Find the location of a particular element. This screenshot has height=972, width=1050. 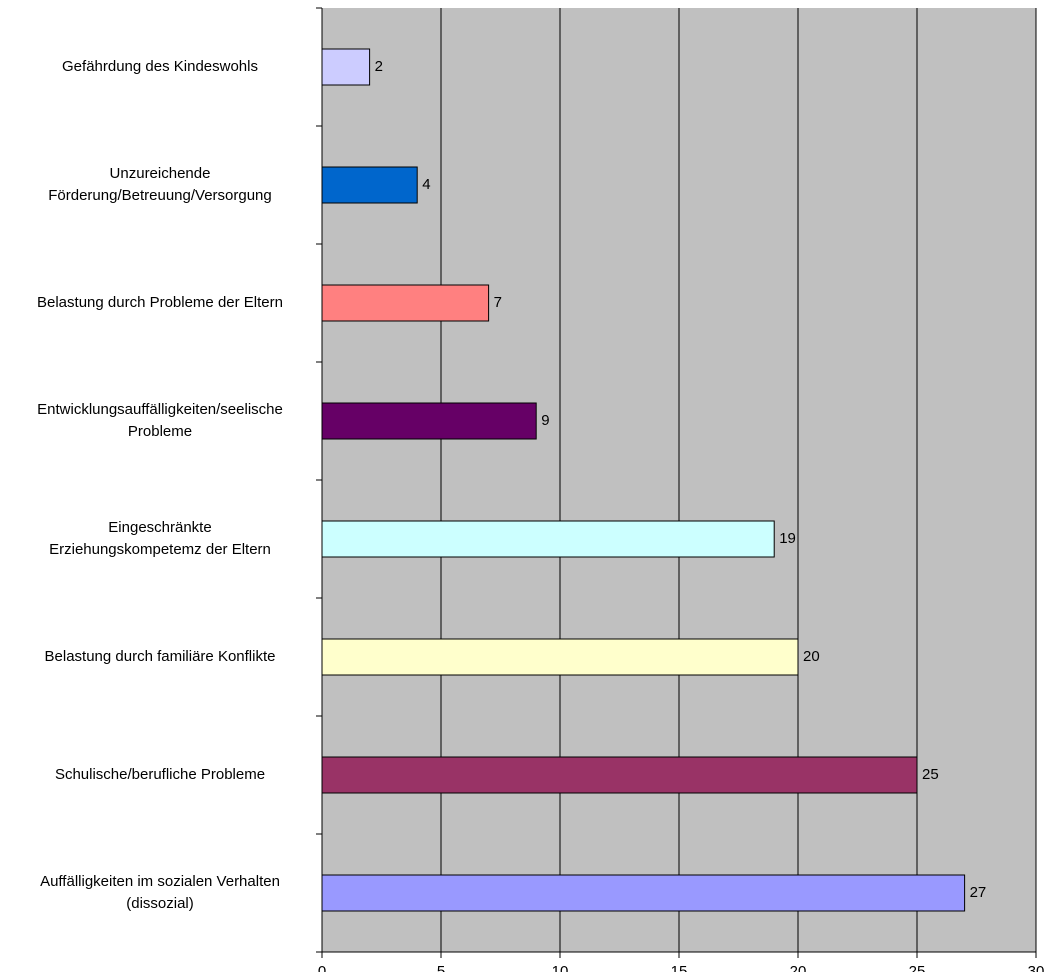

value-label-8: 27 is located at coordinates (978, 892).